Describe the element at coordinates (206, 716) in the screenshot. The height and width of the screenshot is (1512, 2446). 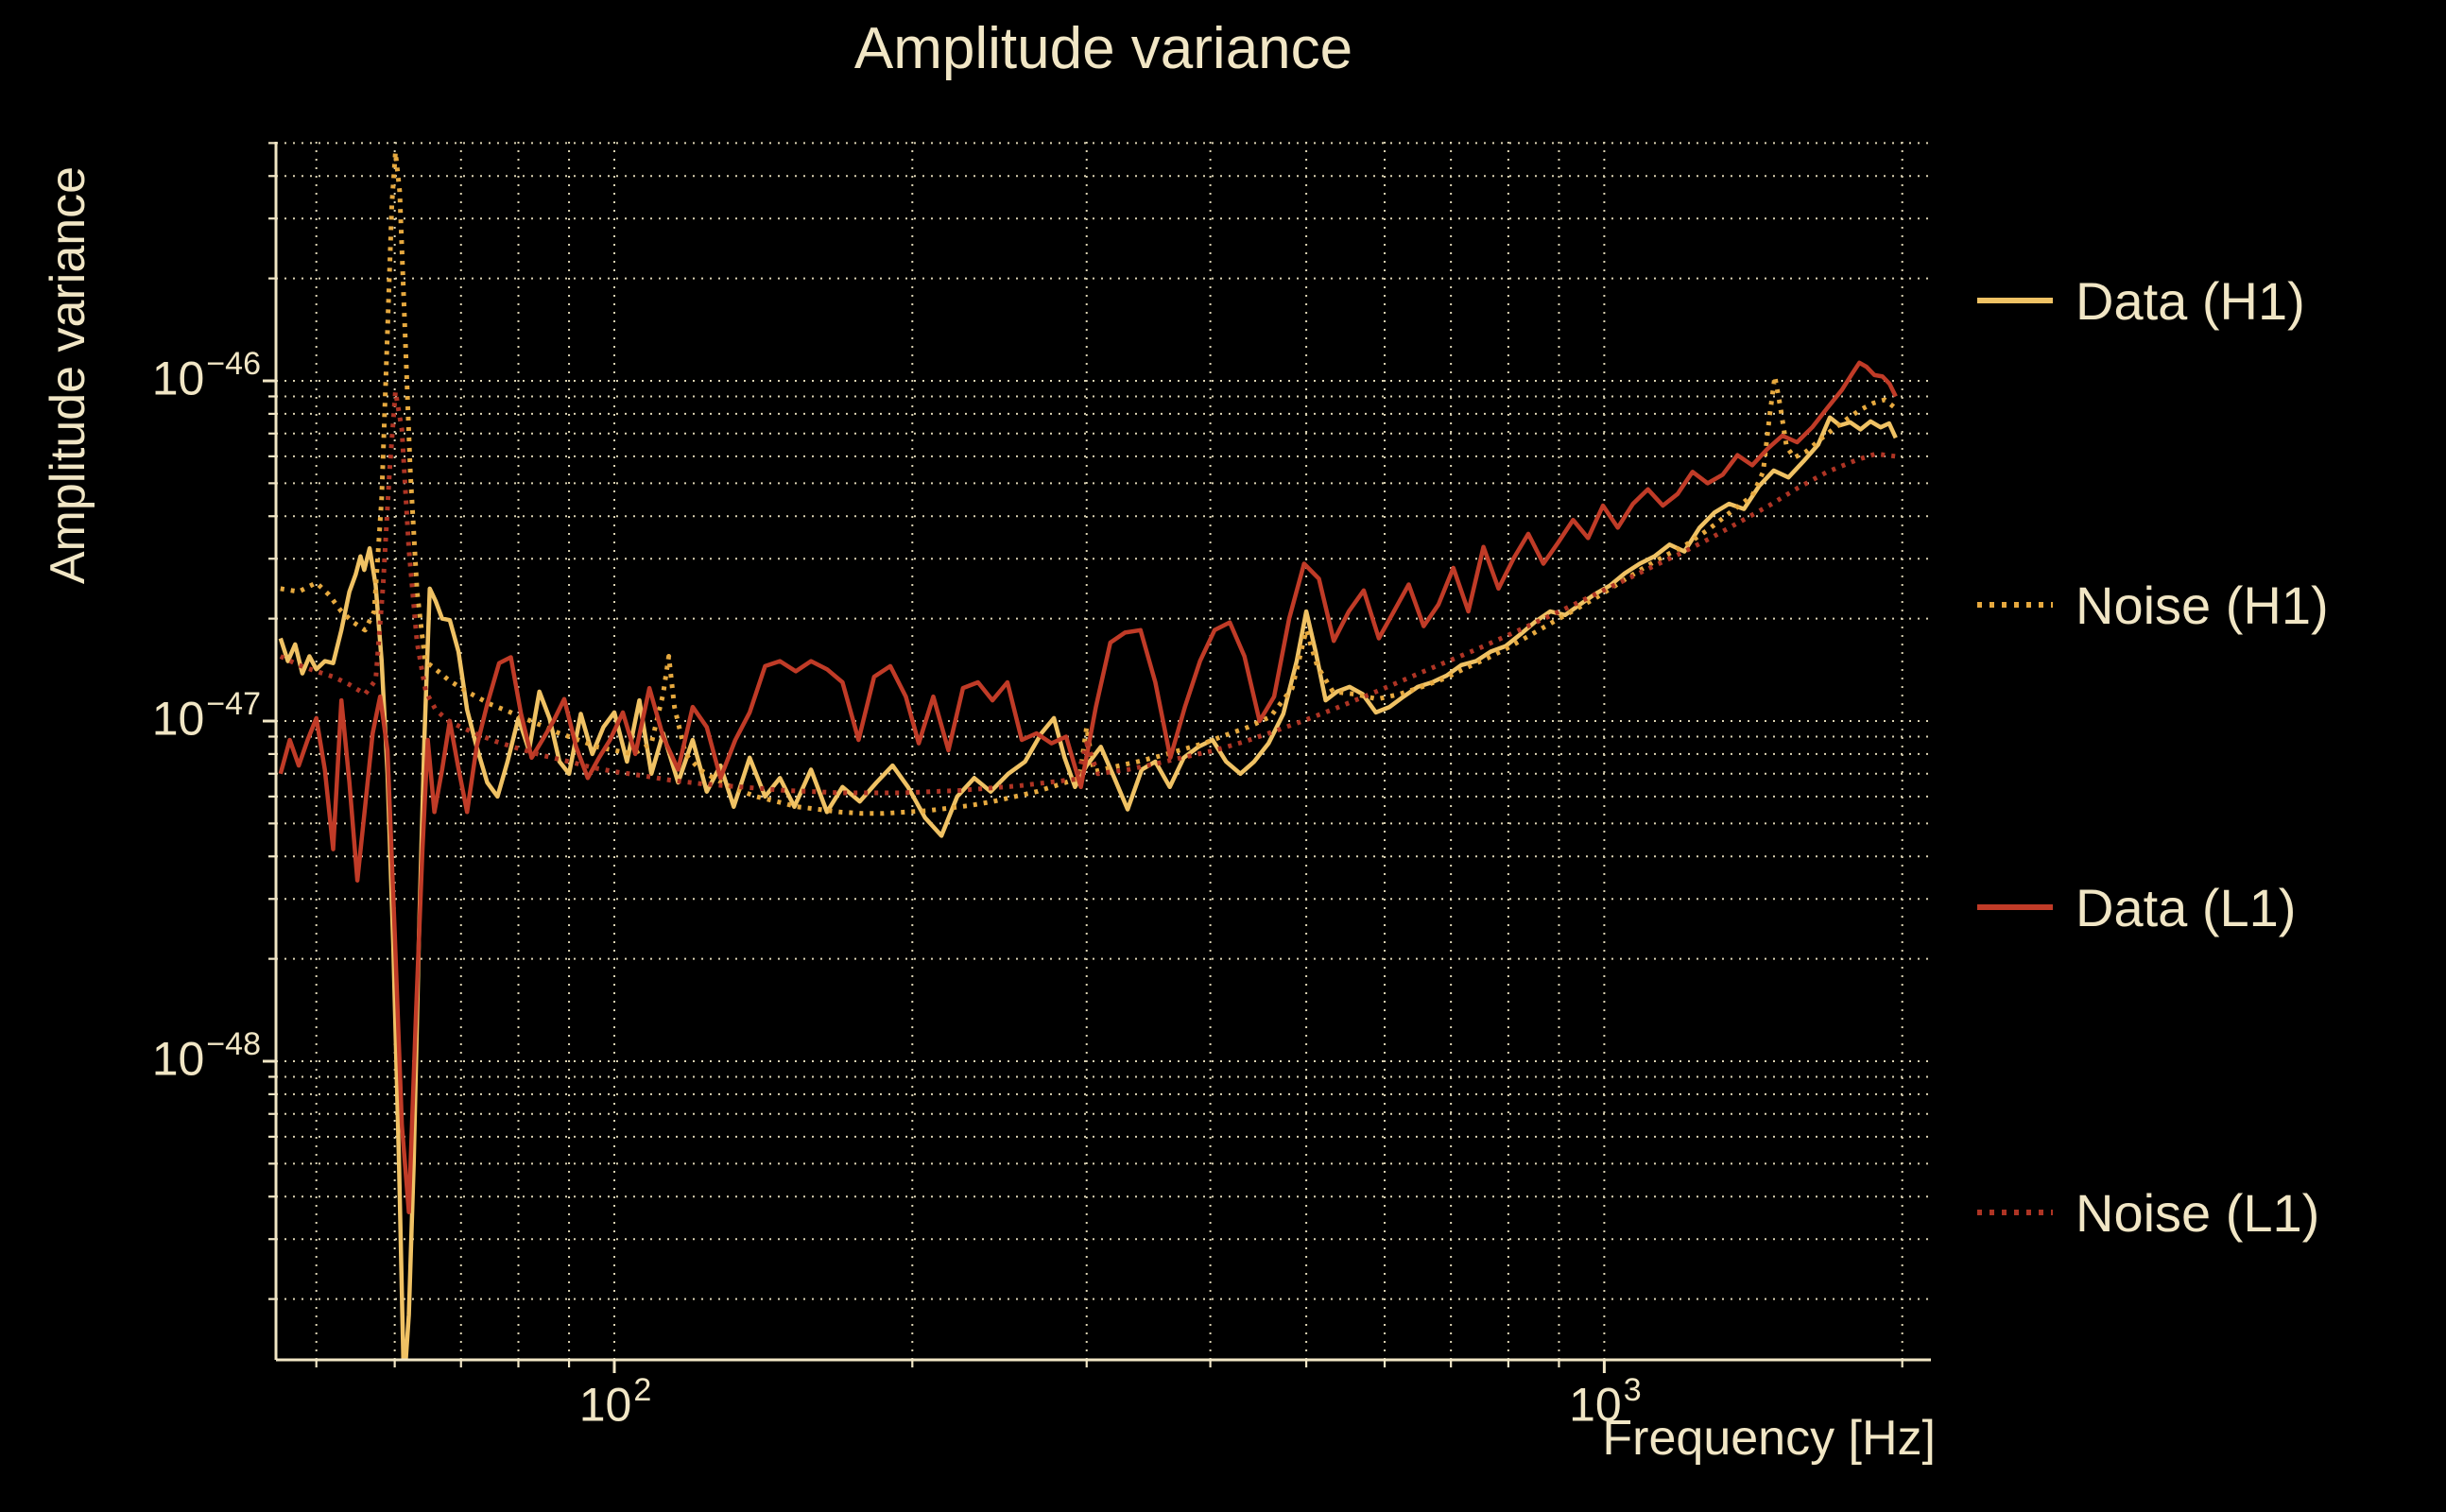
I see `y-tick-label: 10−47` at that location.